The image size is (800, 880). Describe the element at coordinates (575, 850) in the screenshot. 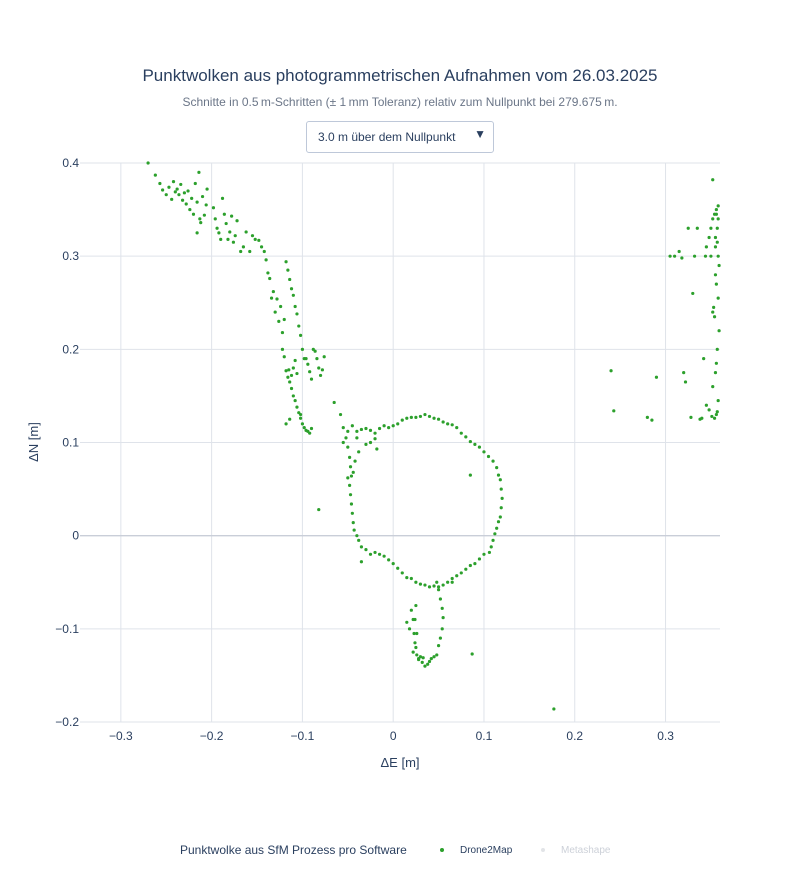

I see `legend-item-metashape: Metashape` at that location.